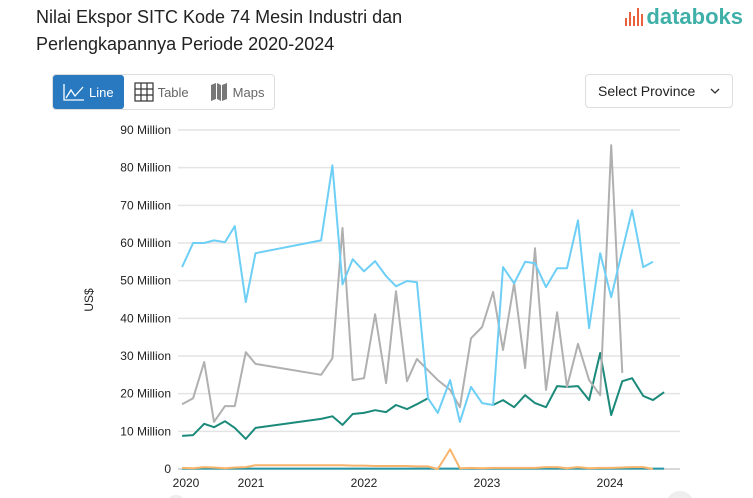  Describe the element at coordinates (145, 394) in the screenshot. I see `y-tick-label: 20 Million` at that location.